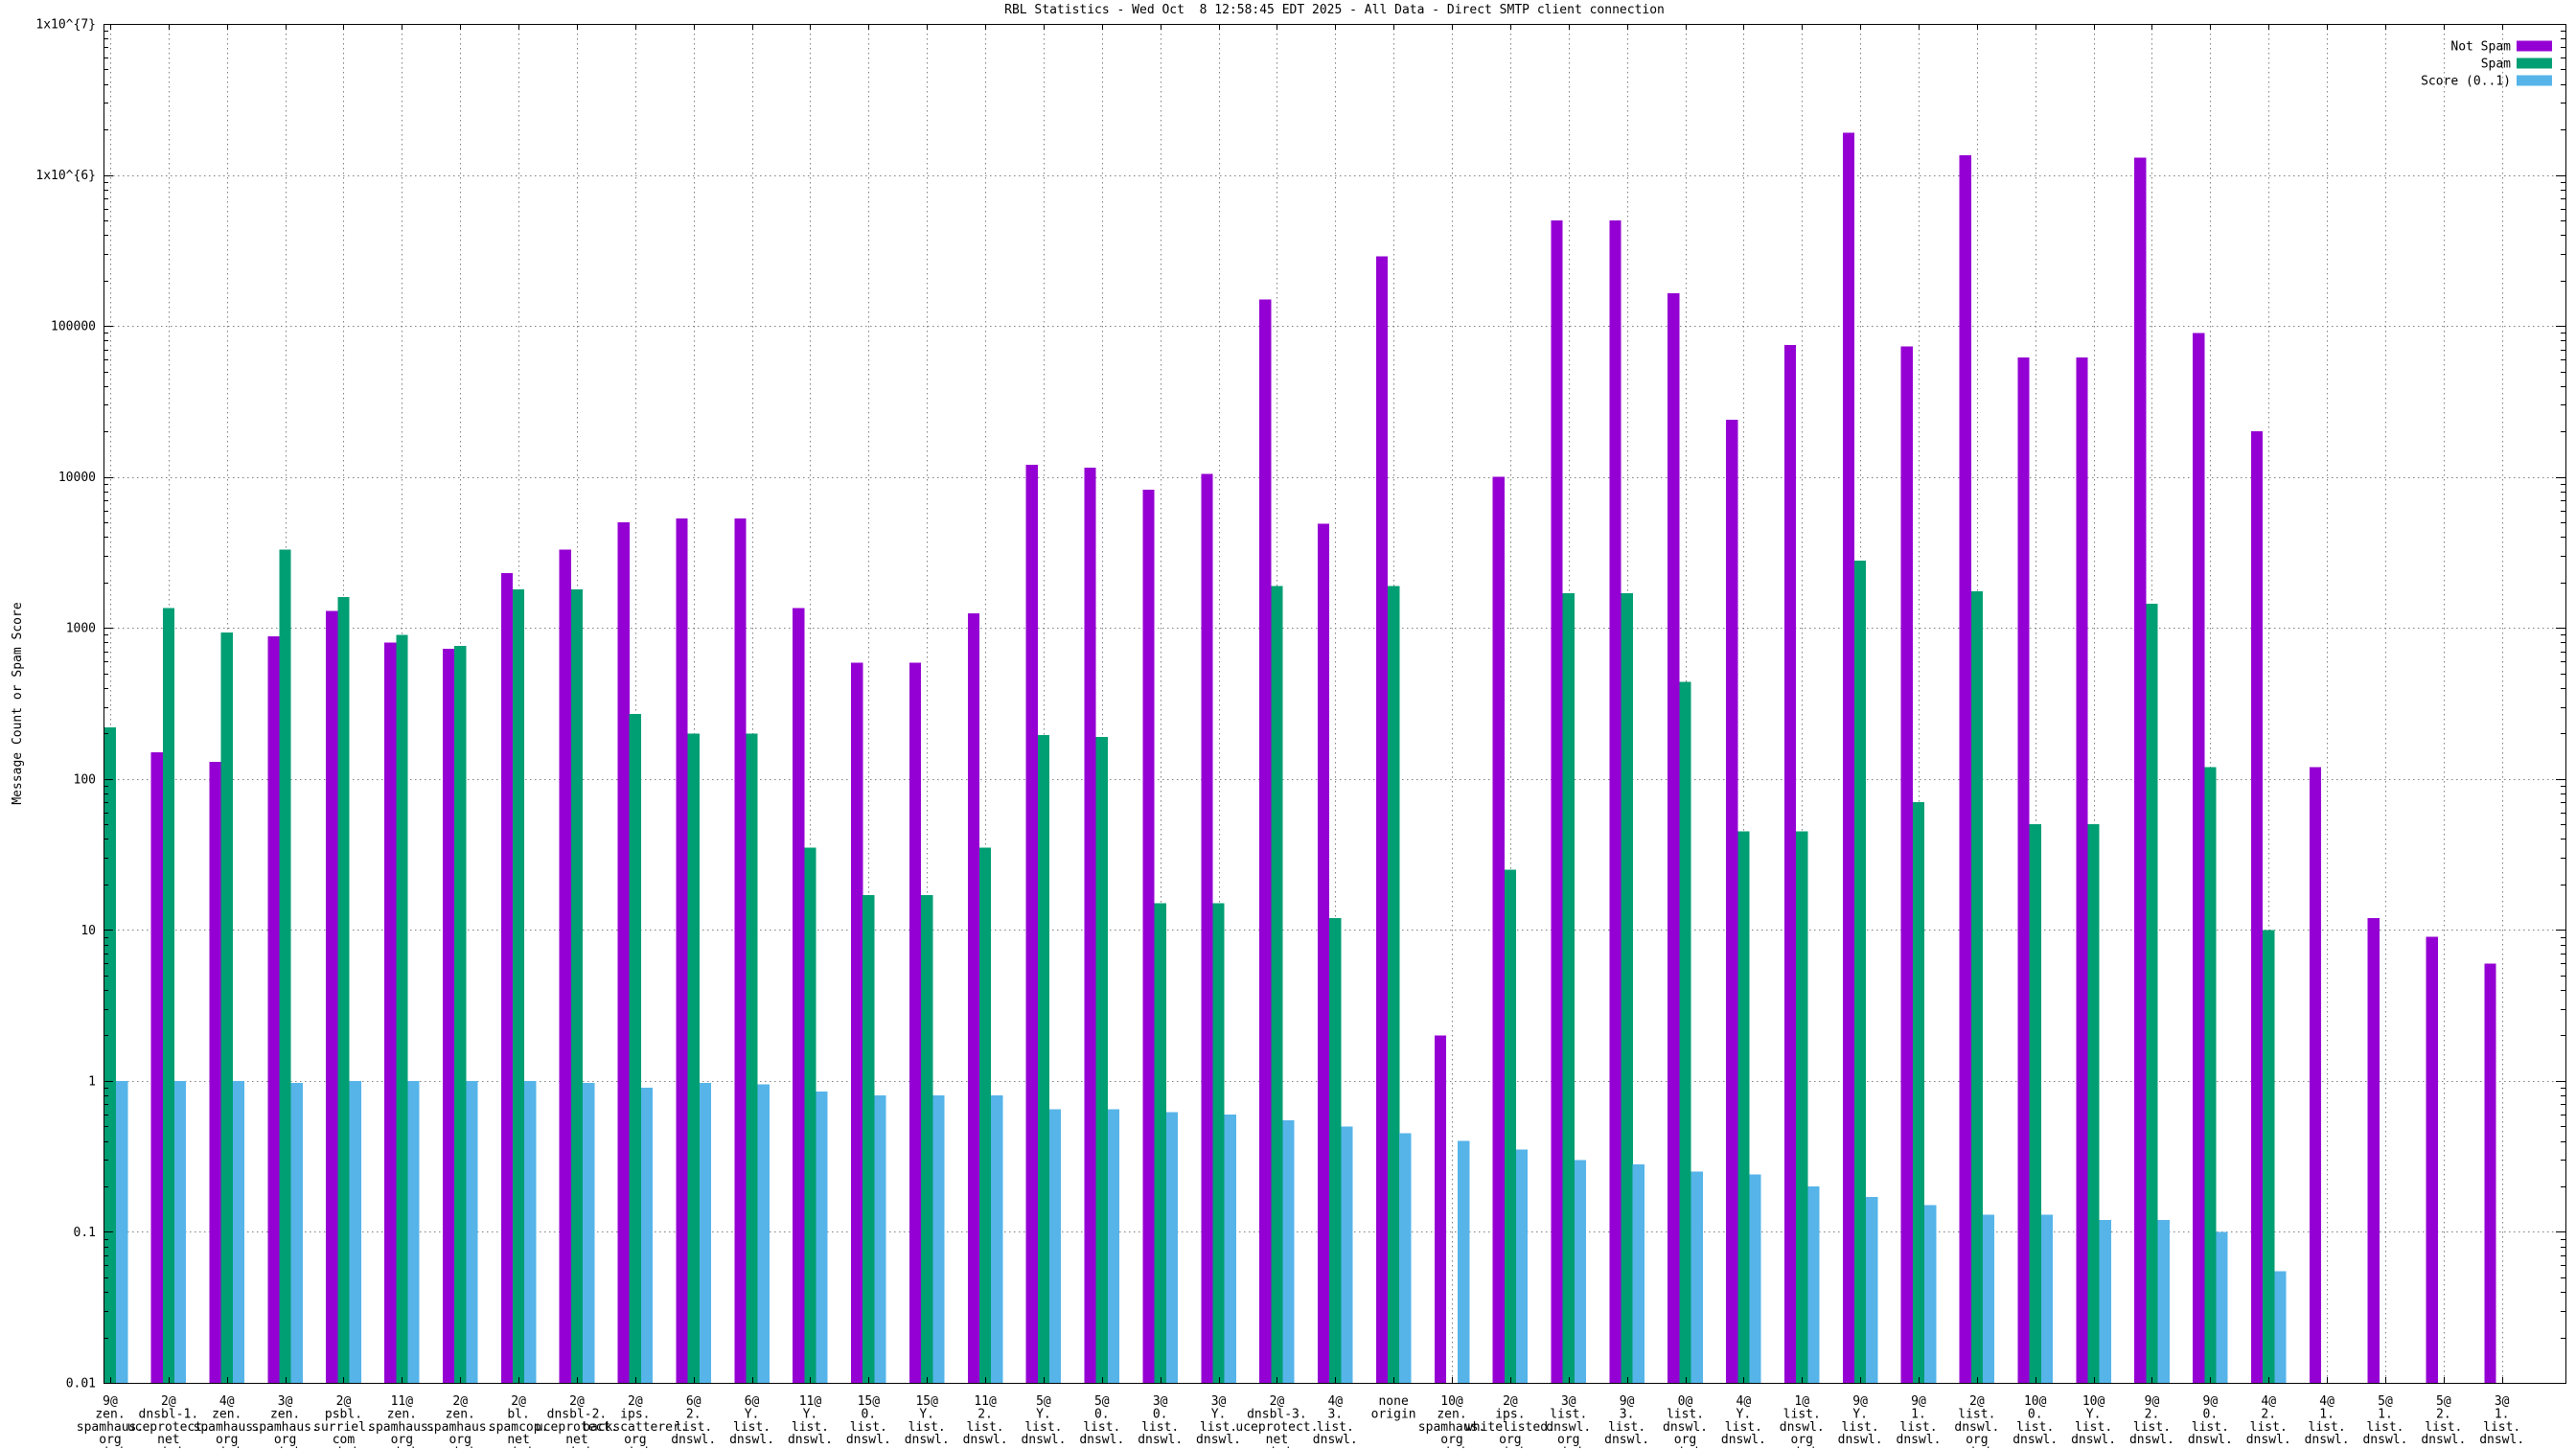 The image size is (2576, 1449). I want to click on x-category-label: 15@0.list.dnswl.orgorigin, so click(868, 1421).